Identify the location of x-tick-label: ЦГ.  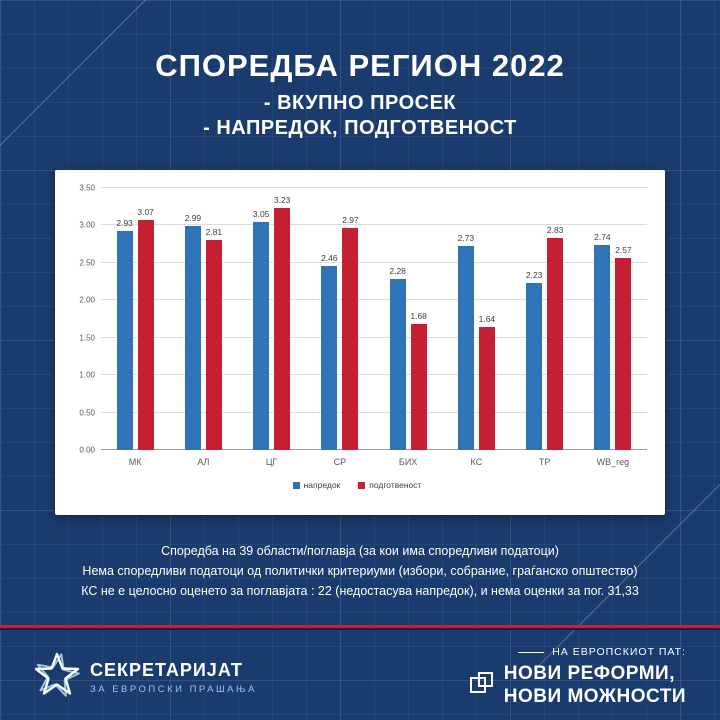
(271, 462).